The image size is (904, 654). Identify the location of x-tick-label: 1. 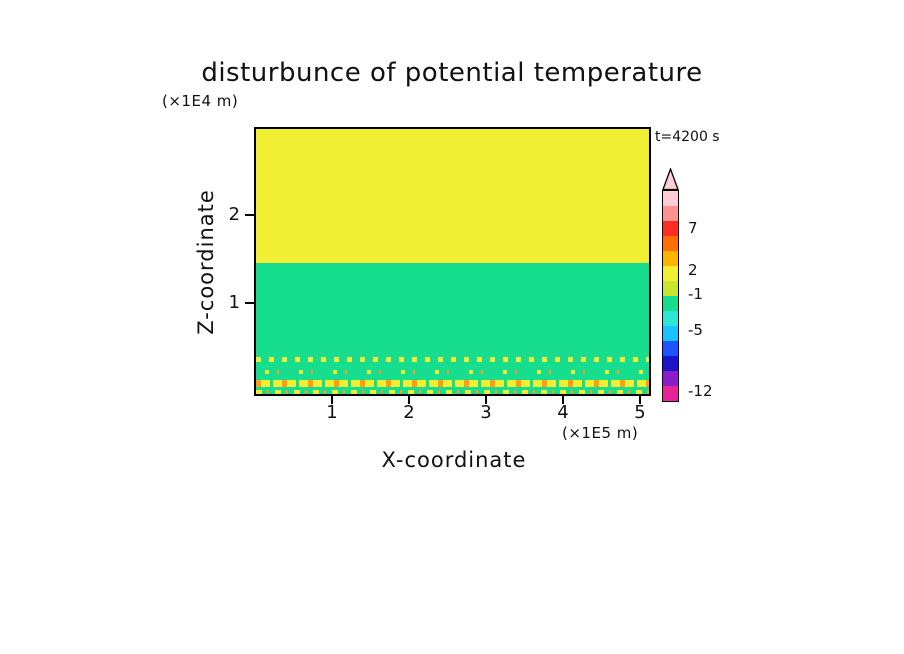
(332, 412).